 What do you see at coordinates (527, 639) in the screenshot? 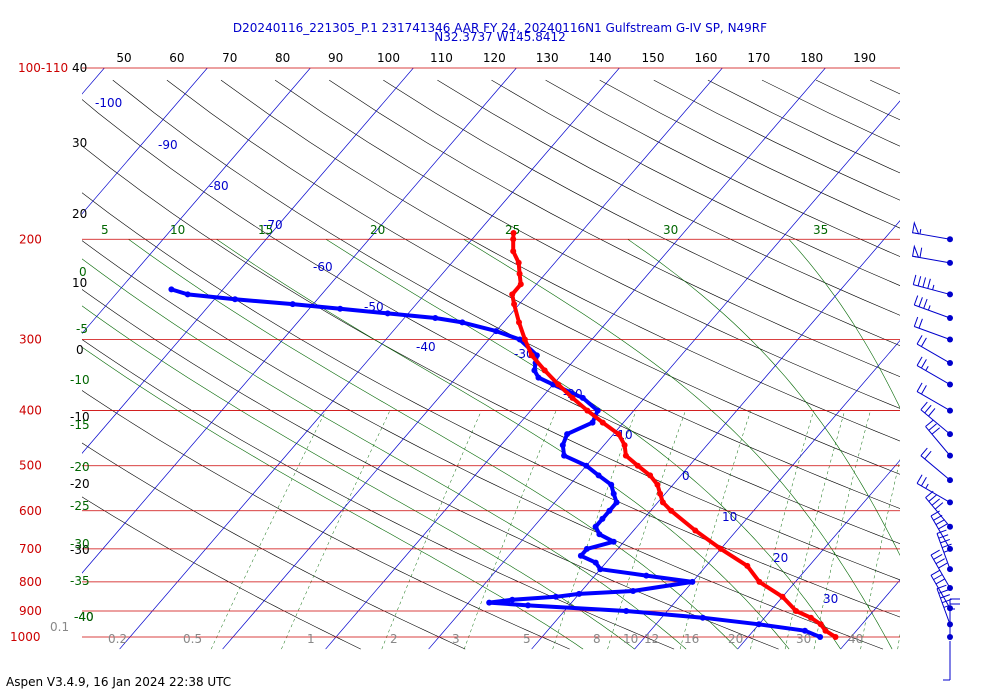
I see `mixing-ratio-label: 5` at bounding box center [527, 639].